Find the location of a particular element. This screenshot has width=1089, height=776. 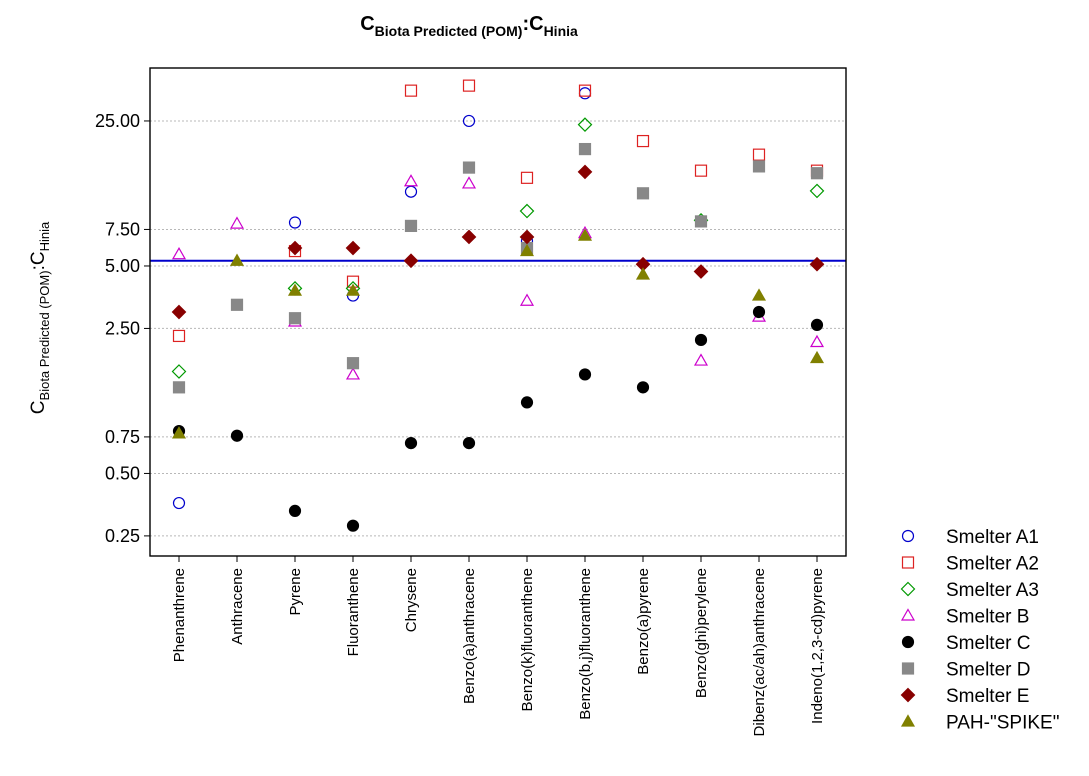

data-point-smelter-a3-phenanthrene is located at coordinates (179, 371).